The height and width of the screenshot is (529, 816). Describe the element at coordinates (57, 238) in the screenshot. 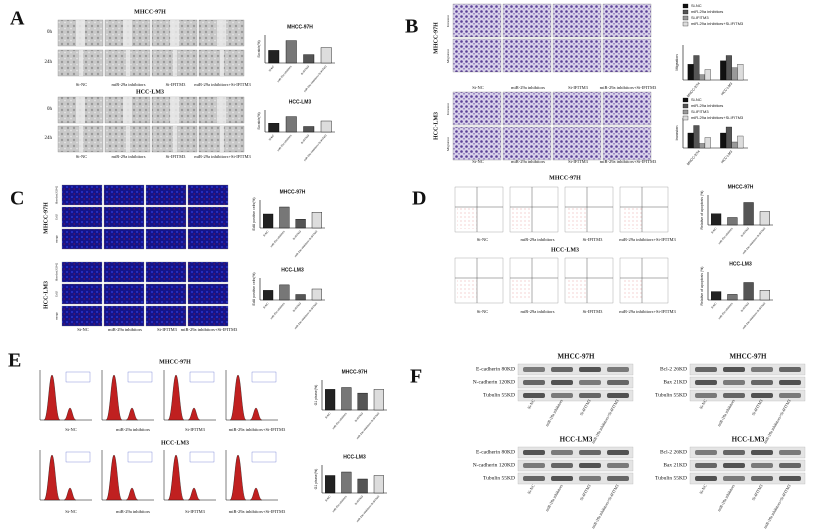

I see `row-label: merge` at that location.